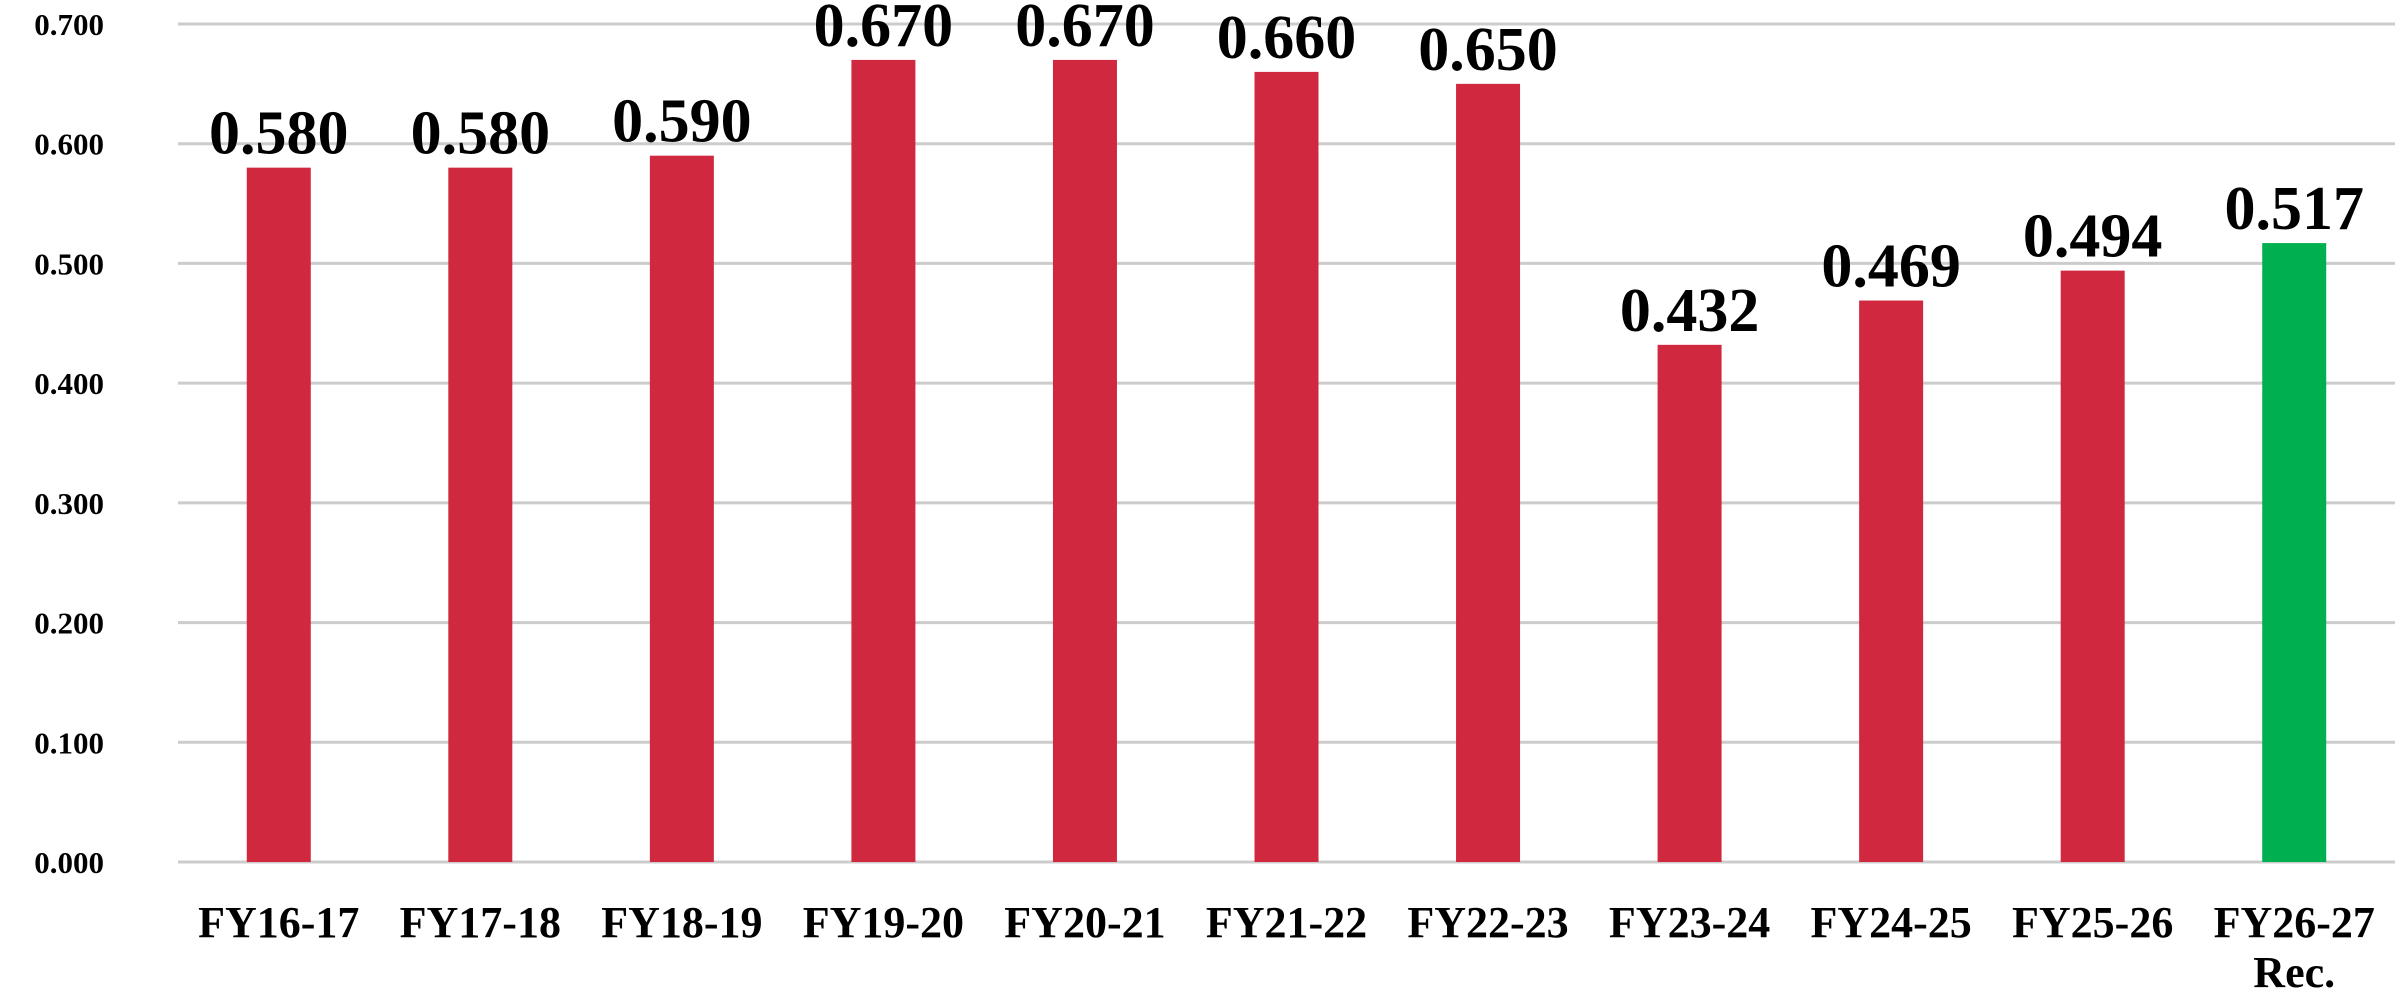 The image size is (2405, 999). What do you see at coordinates (883, 922) in the screenshot?
I see `x-category-label: FY19-20` at bounding box center [883, 922].